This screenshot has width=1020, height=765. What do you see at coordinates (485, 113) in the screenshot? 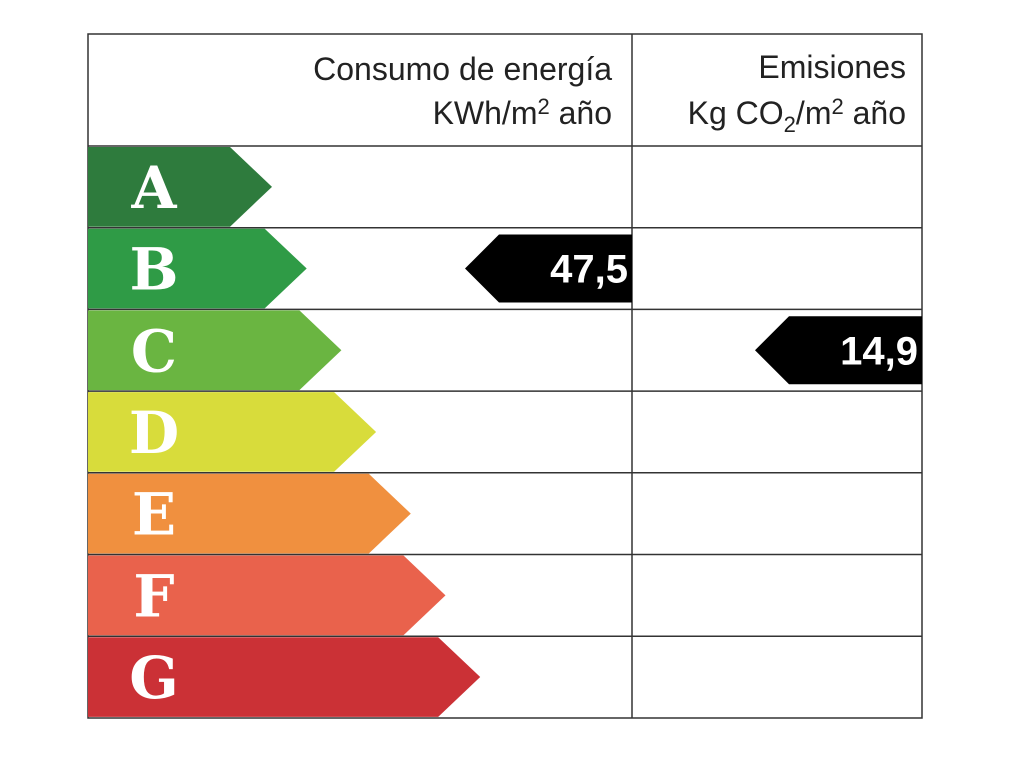
I see `unit-part: KWh/m` at bounding box center [485, 113].